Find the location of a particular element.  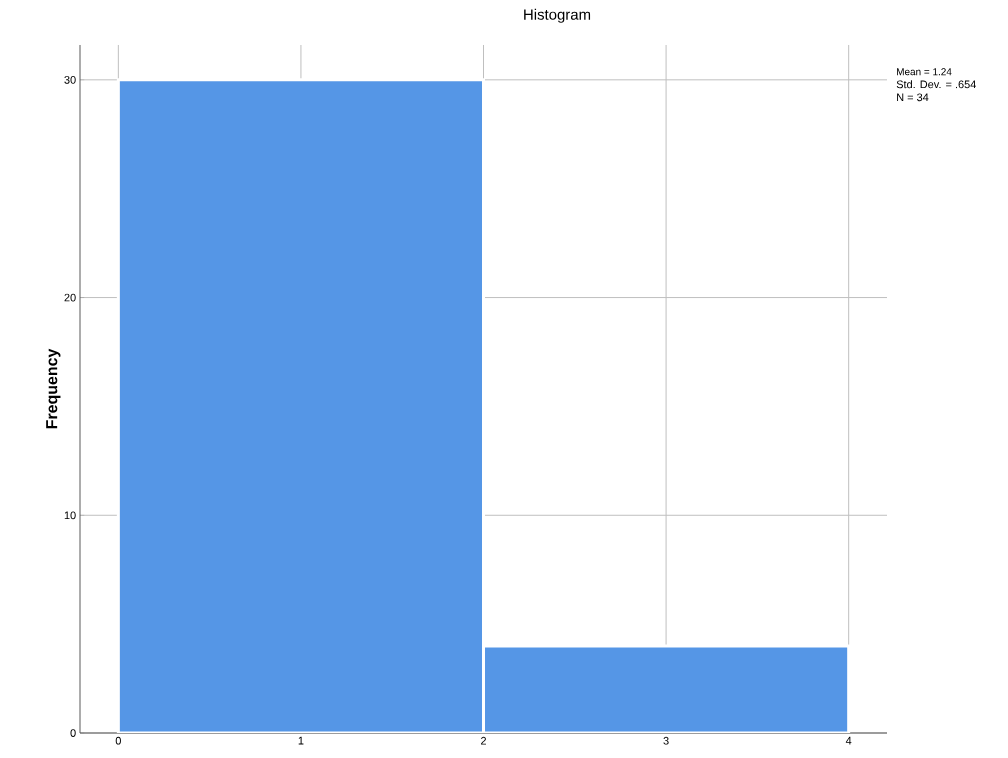

y-tick-label: 20 is located at coordinates (70, 297).